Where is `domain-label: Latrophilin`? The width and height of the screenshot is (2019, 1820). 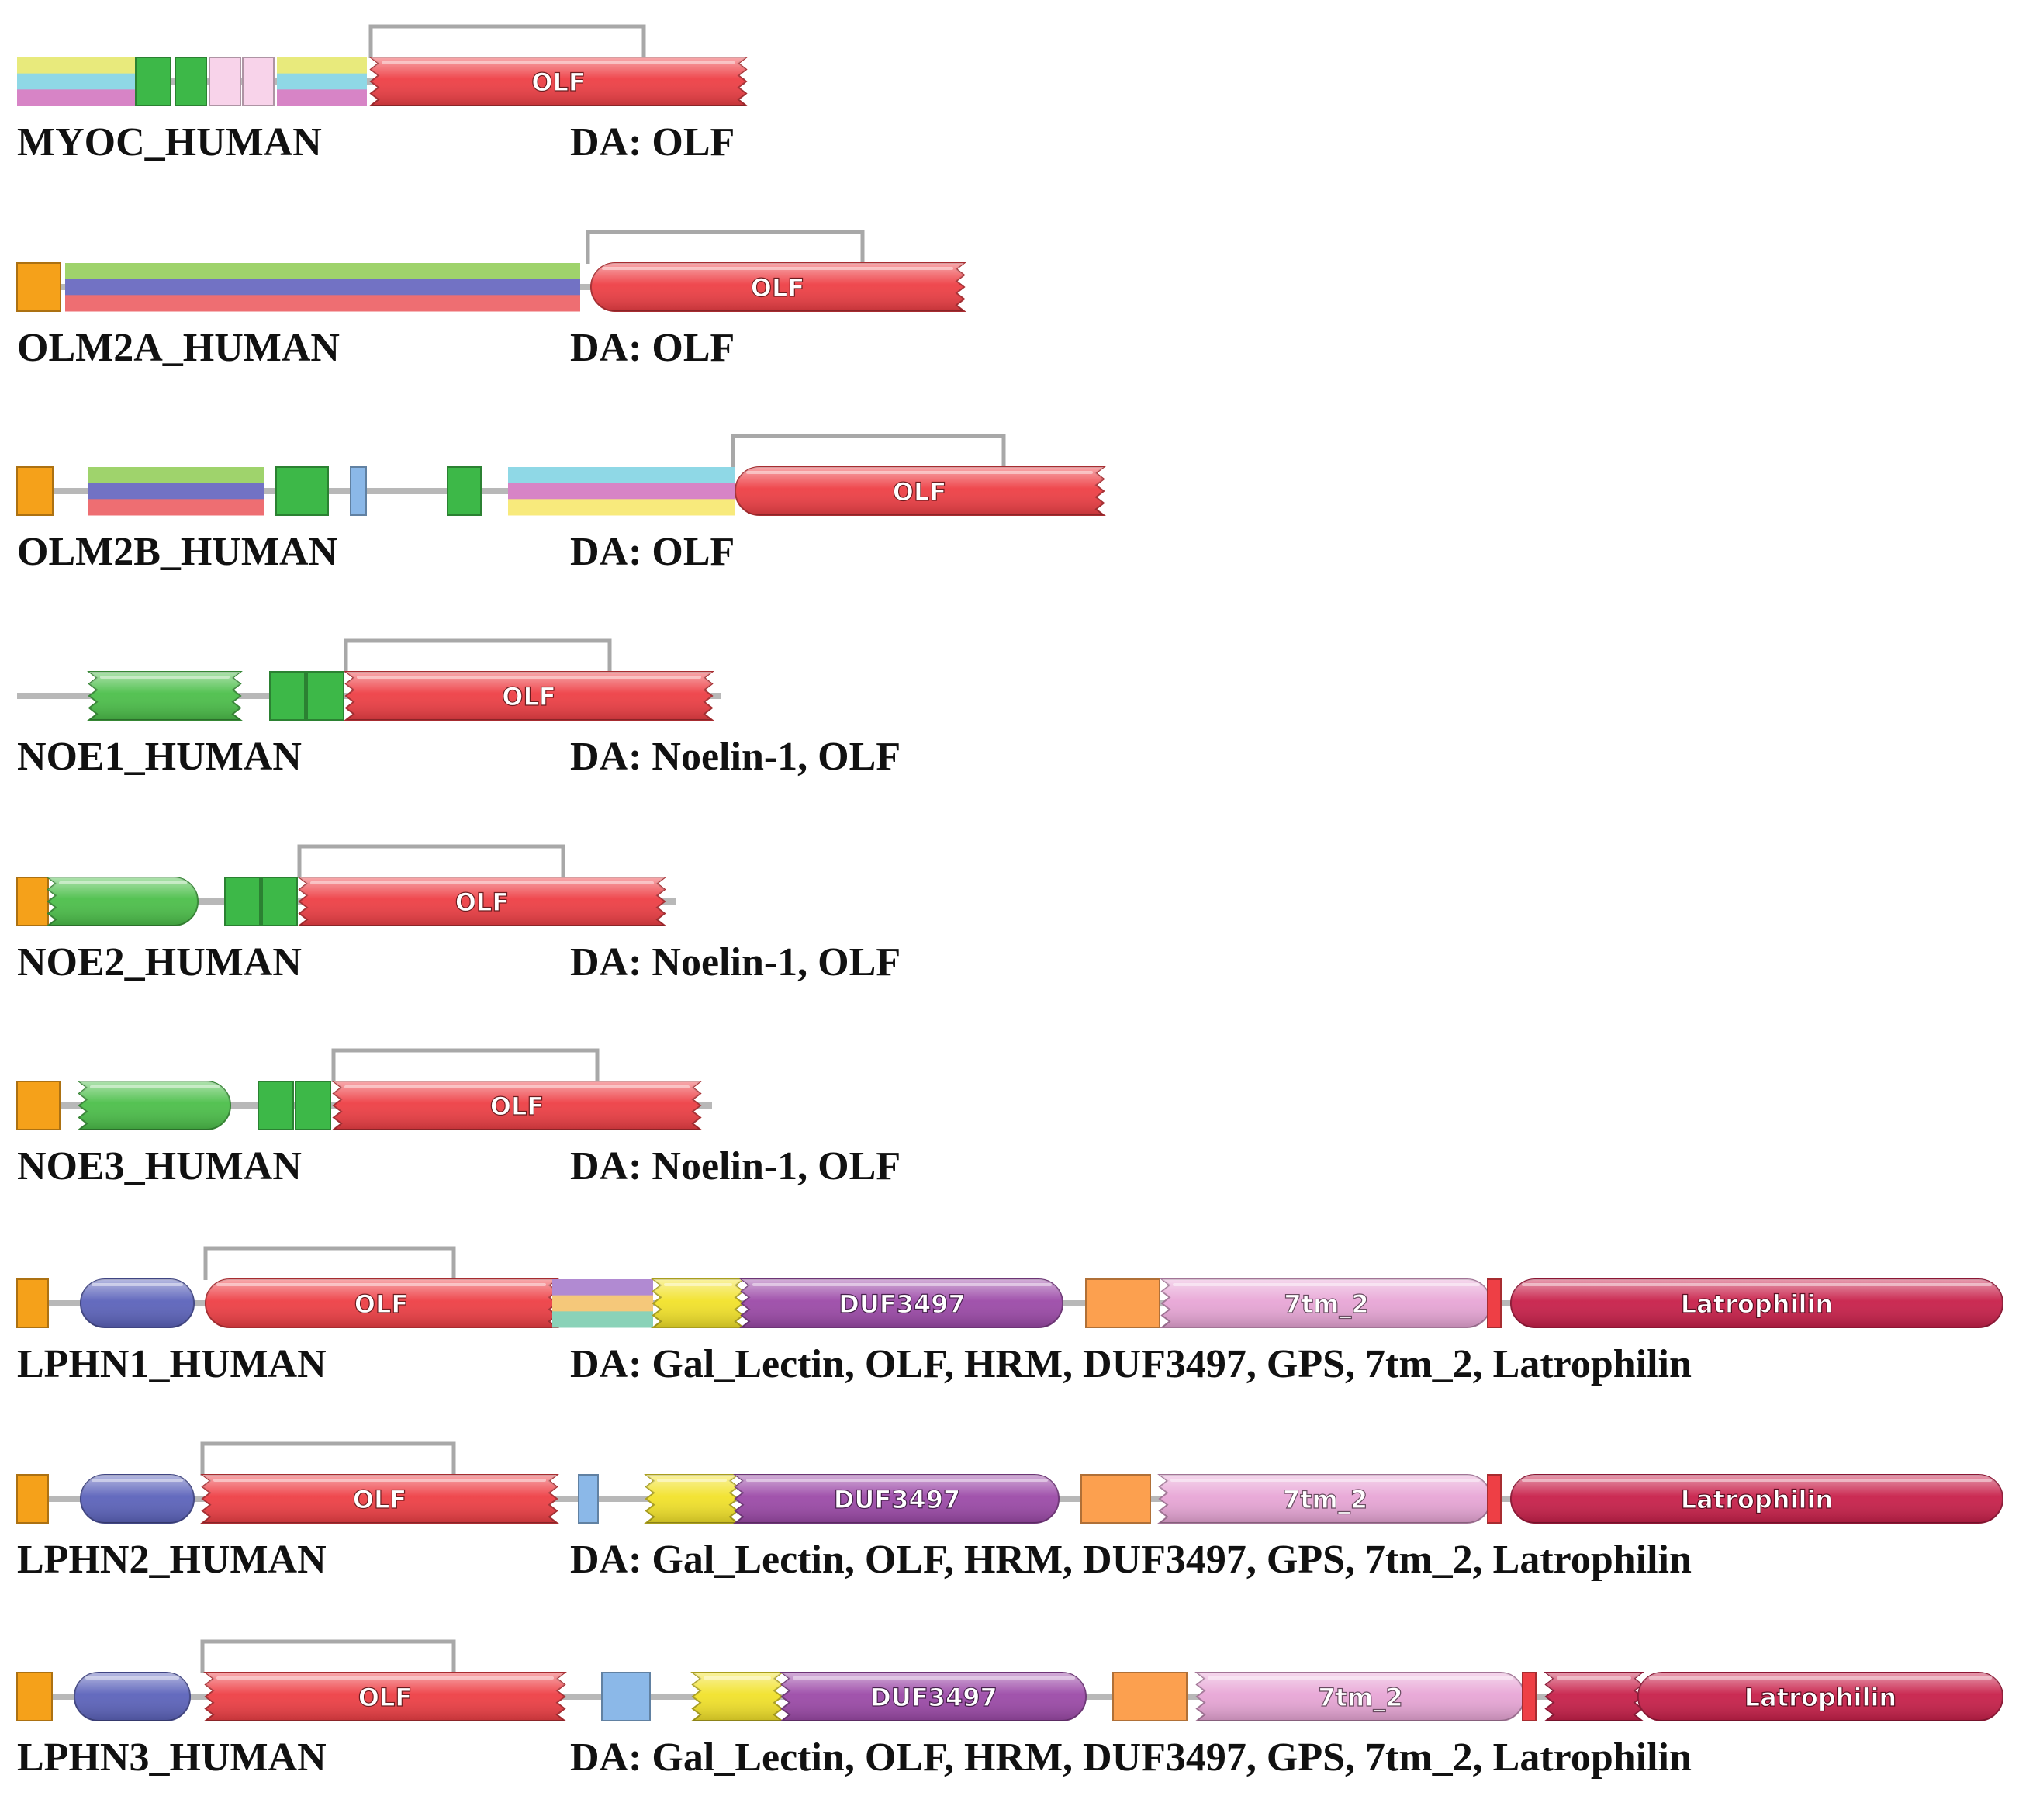
domain-label: Latrophilin is located at coordinates (1820, 1697).